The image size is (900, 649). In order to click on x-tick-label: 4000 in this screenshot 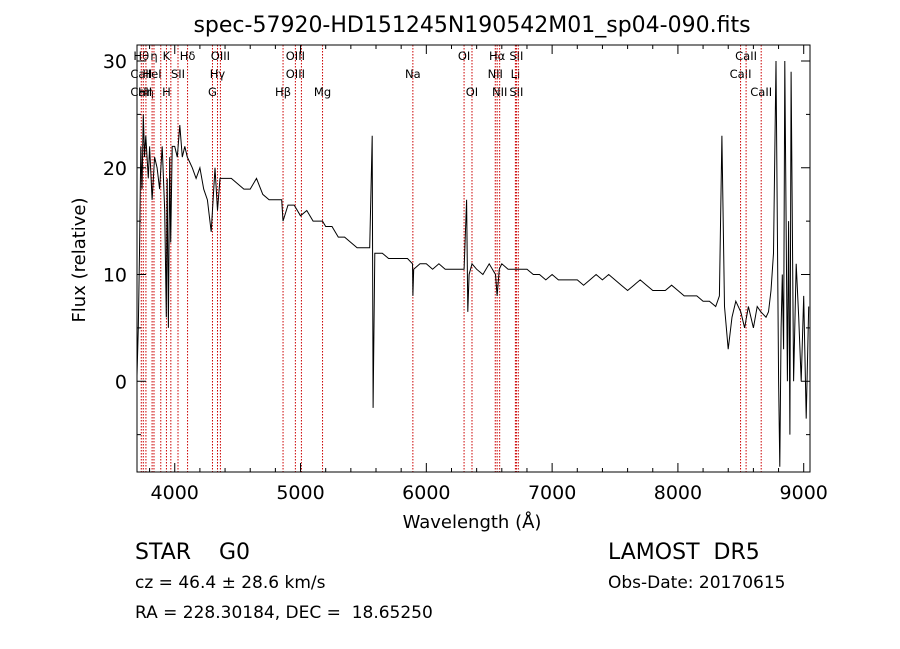, I will do `click(175, 493)`.